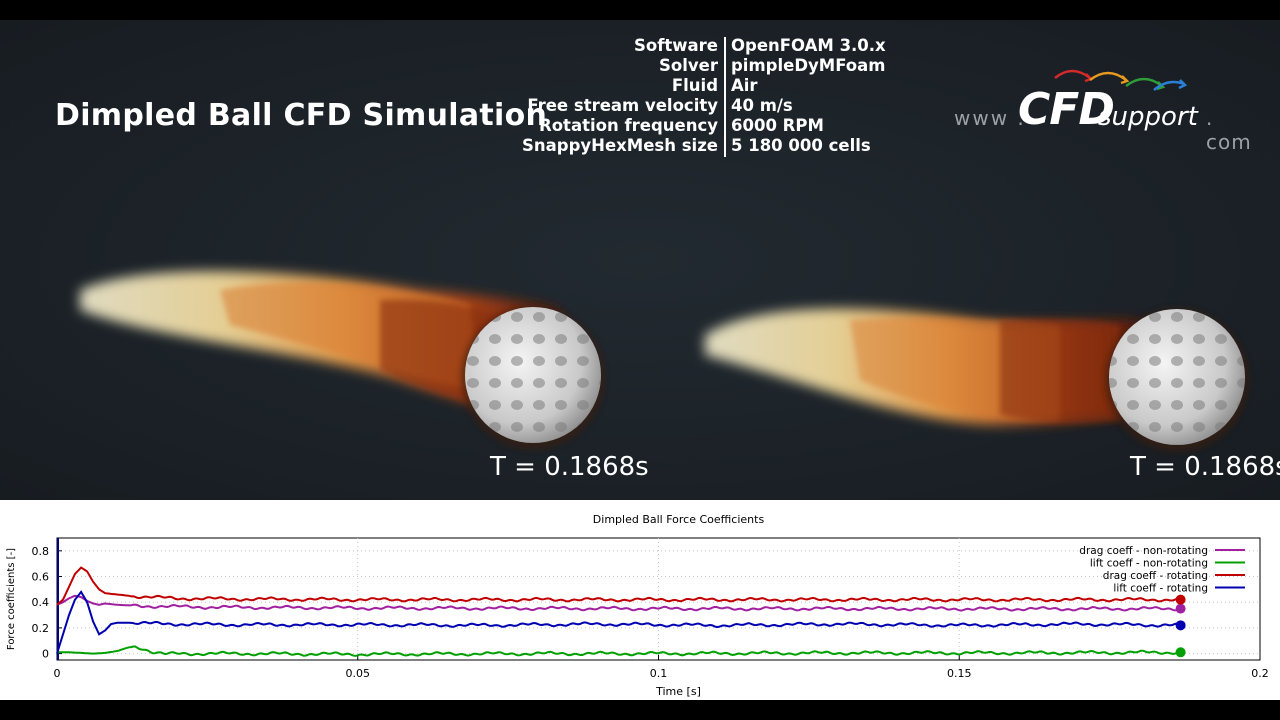 The height and width of the screenshot is (720, 1280). I want to click on x-tick-label: 0.05, so click(358, 673).